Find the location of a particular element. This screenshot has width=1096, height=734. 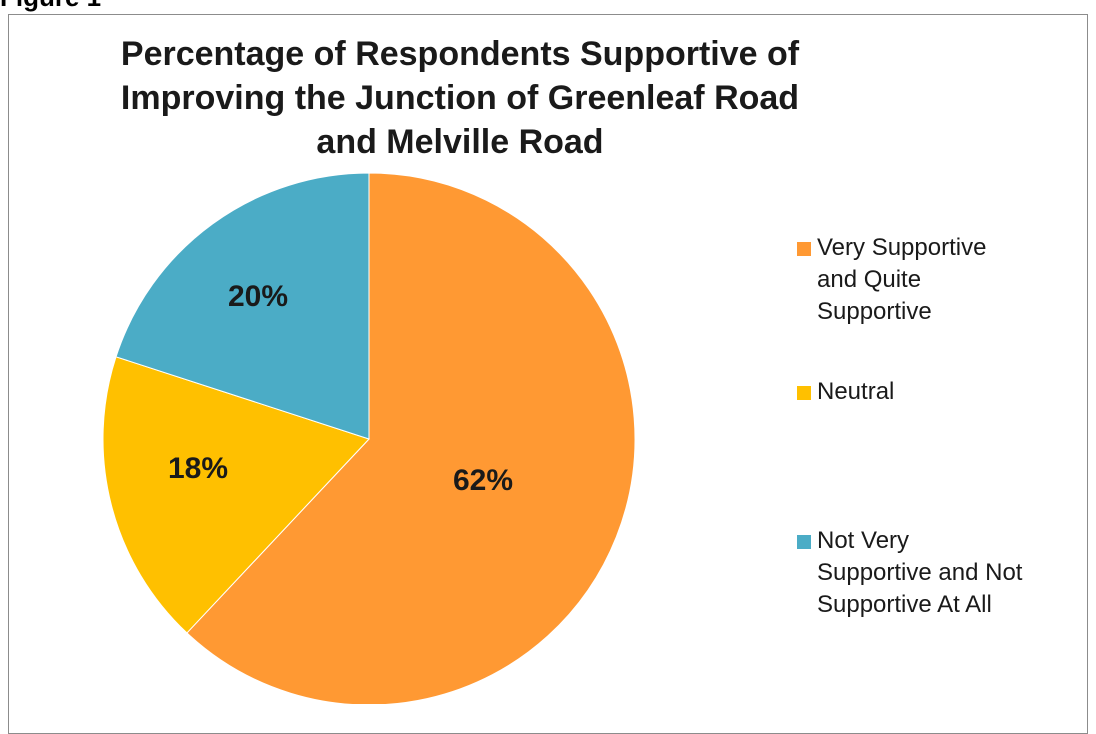

legend-label-neutral: Neutral is located at coordinates (856, 391).